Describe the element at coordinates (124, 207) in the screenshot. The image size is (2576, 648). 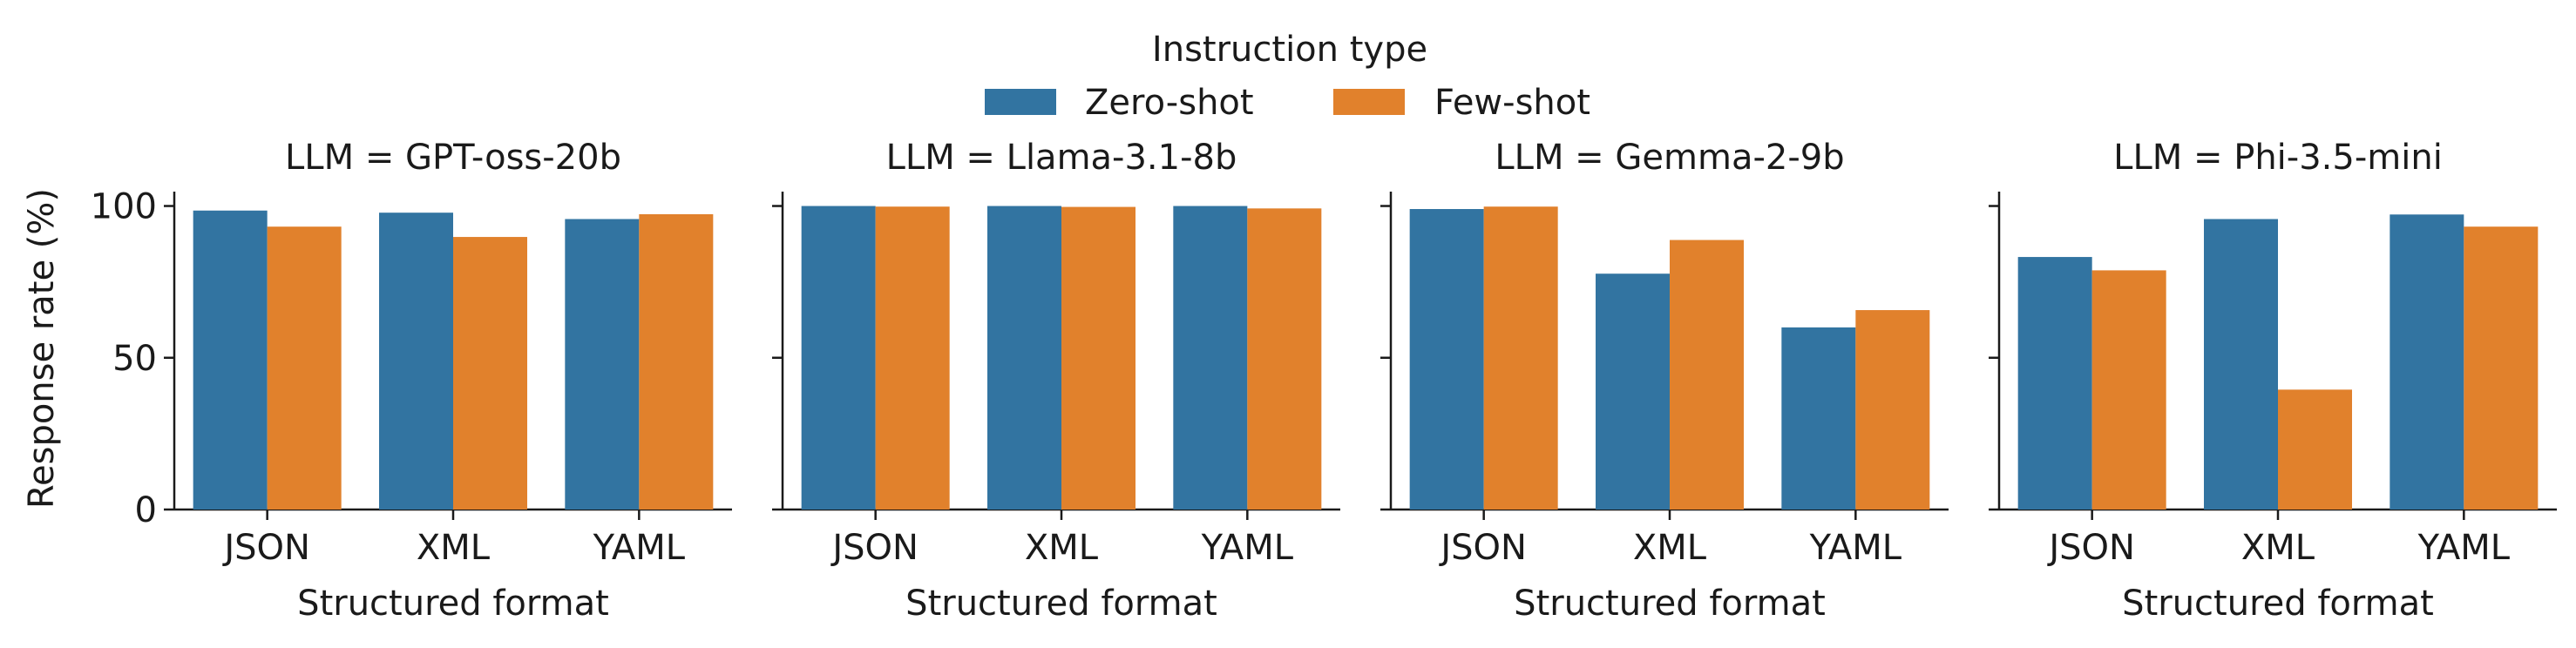
I see `y-tick-label: 100` at that location.